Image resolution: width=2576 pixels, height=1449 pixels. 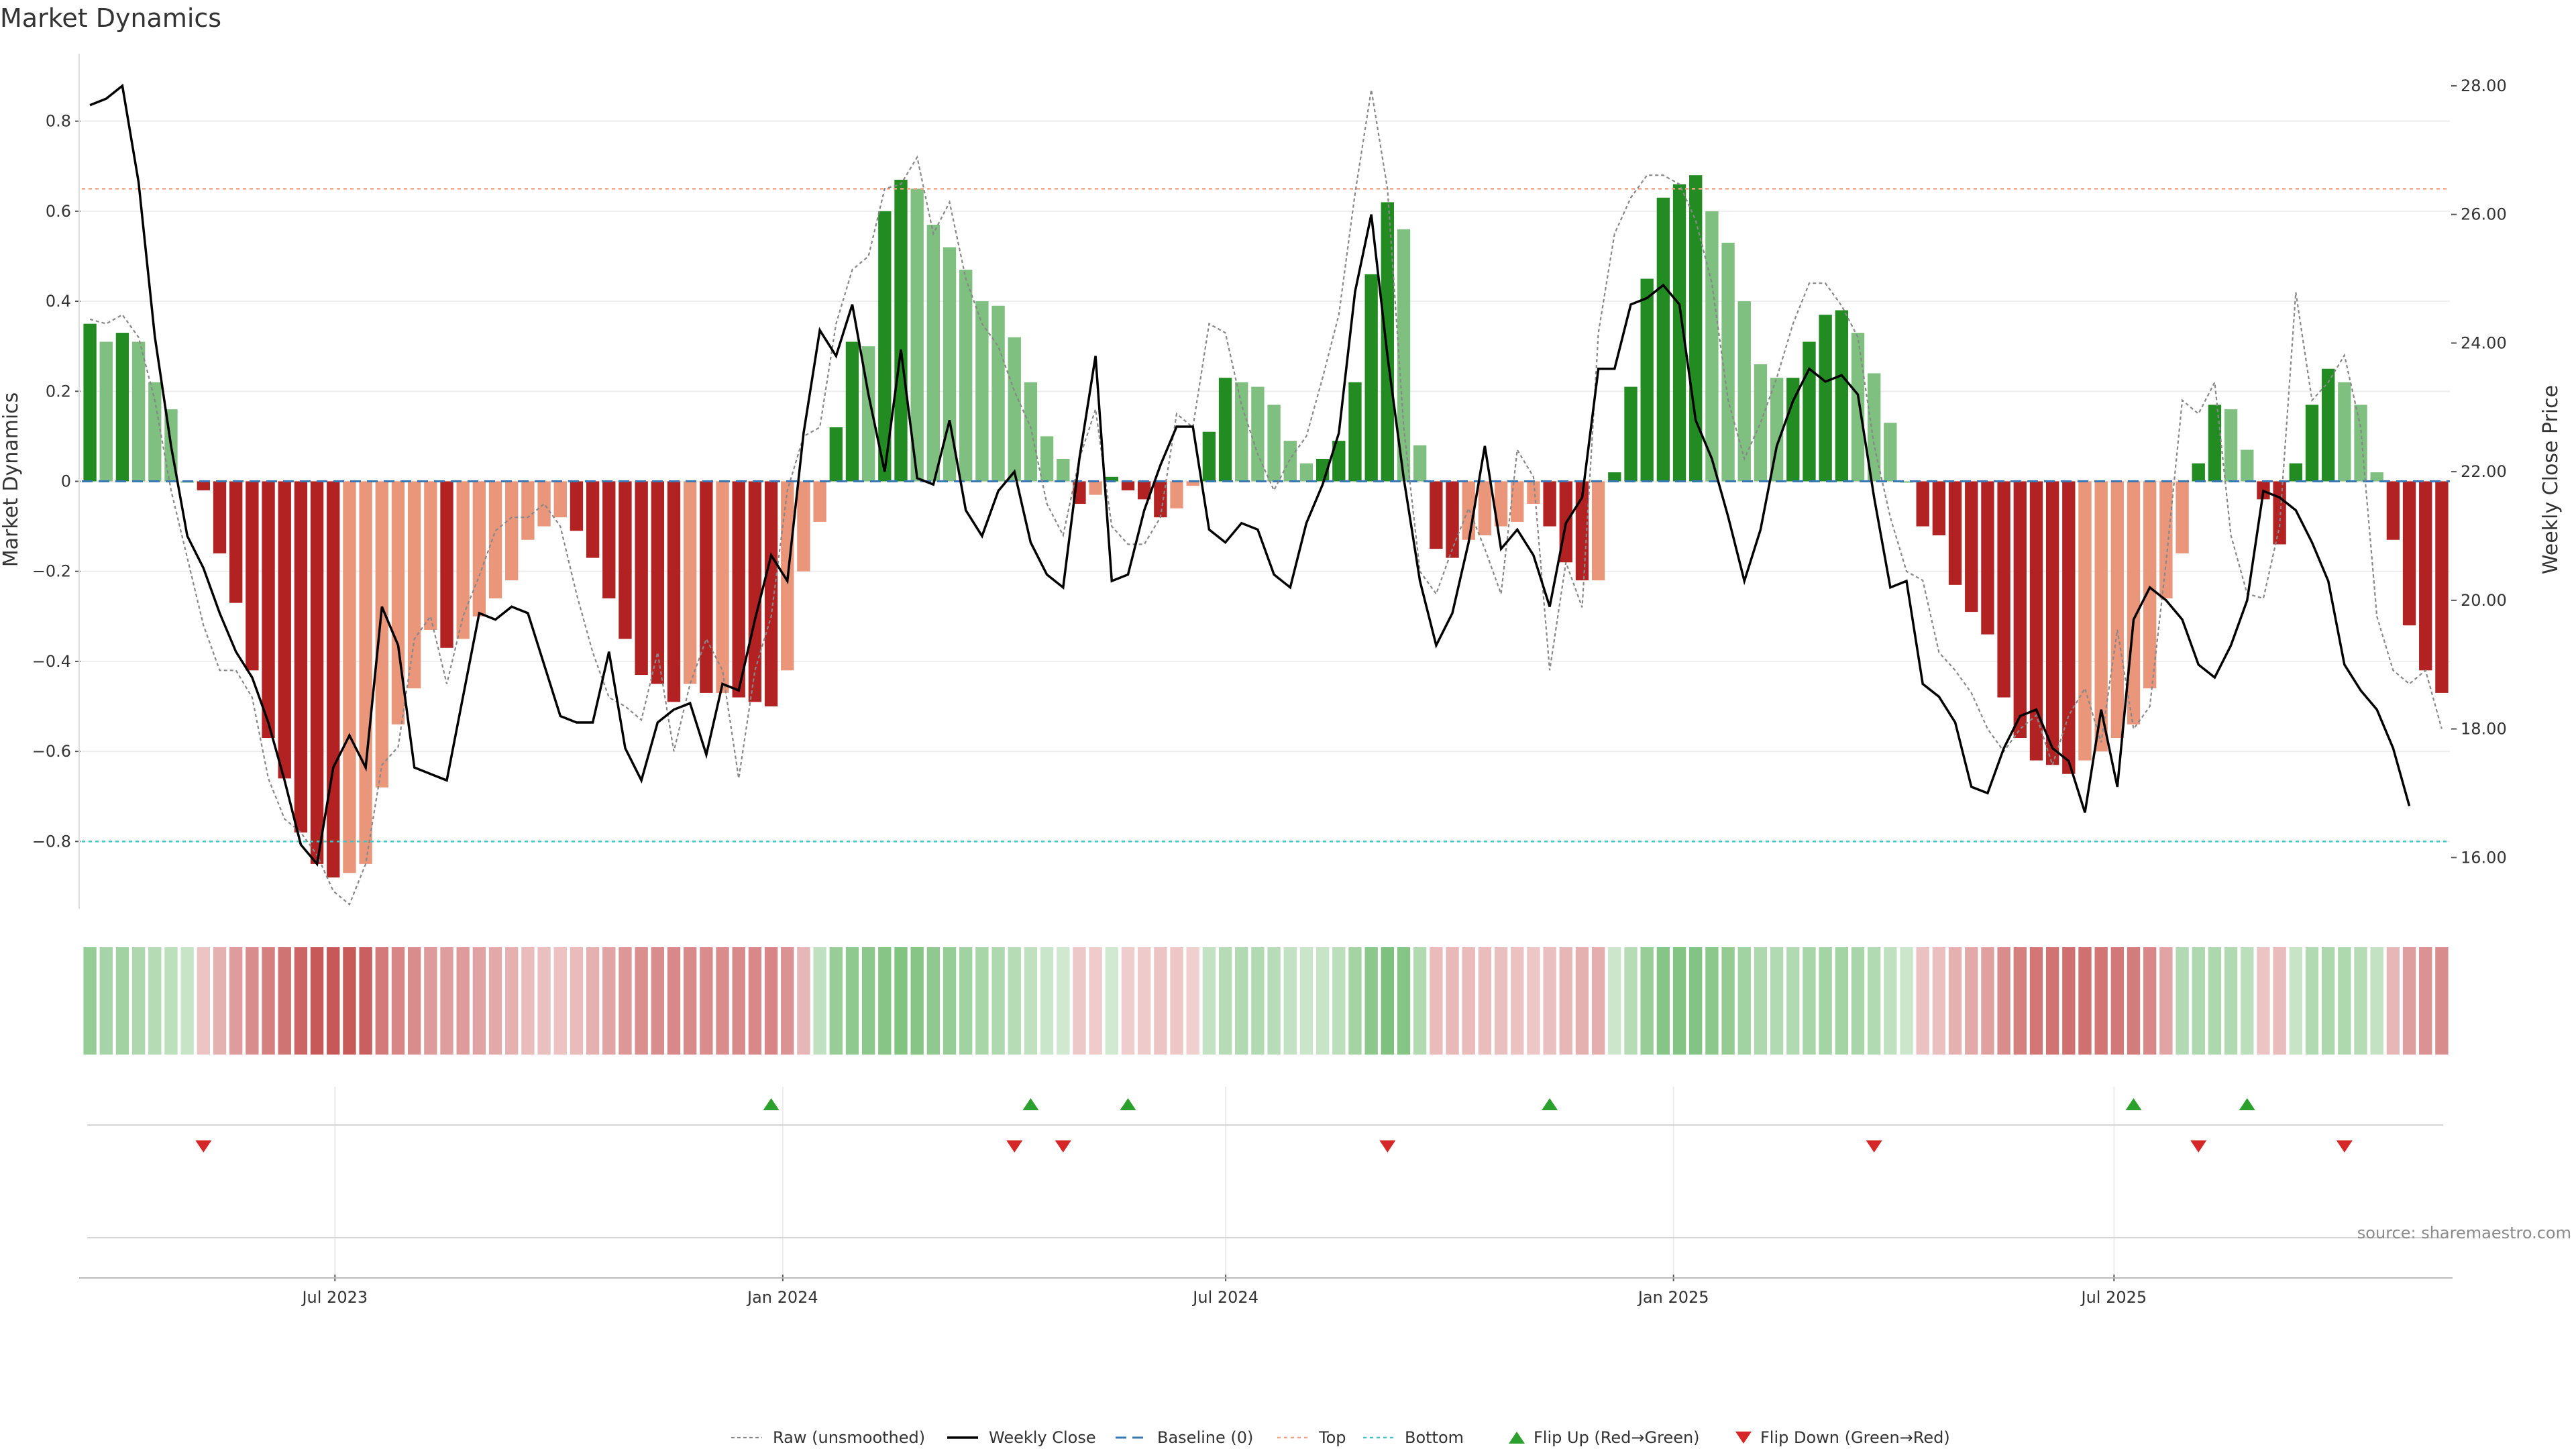 What do you see at coordinates (782, 1297) in the screenshot?
I see `x-tick-label: Jan 2024` at bounding box center [782, 1297].